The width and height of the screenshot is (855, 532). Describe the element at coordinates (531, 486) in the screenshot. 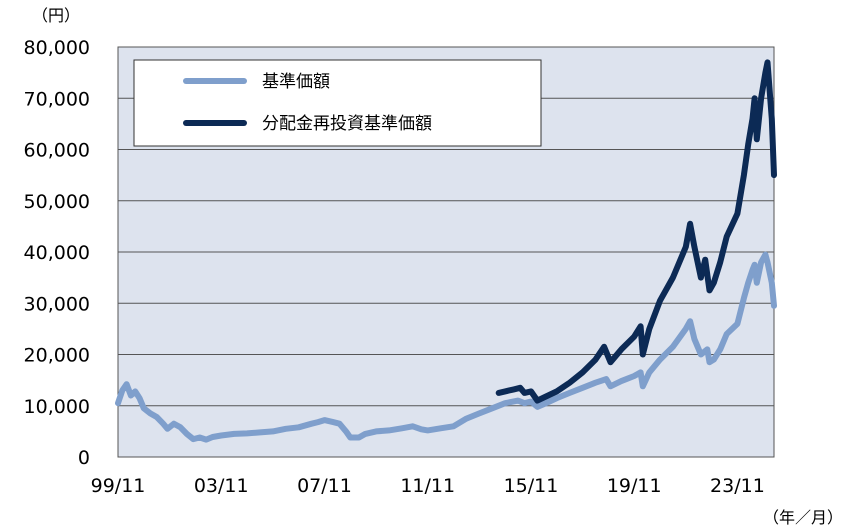

I see `x-tick-label: 15/11` at that location.